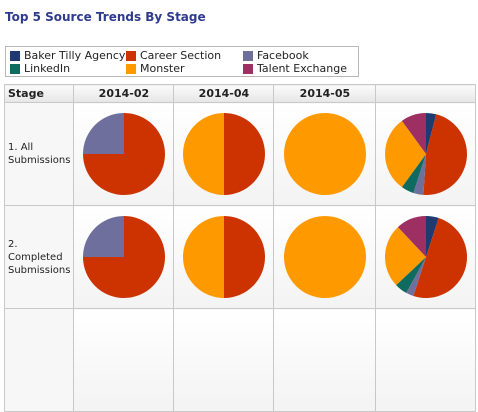  I want to click on legend-label: Talent Exchange, so click(302, 68).